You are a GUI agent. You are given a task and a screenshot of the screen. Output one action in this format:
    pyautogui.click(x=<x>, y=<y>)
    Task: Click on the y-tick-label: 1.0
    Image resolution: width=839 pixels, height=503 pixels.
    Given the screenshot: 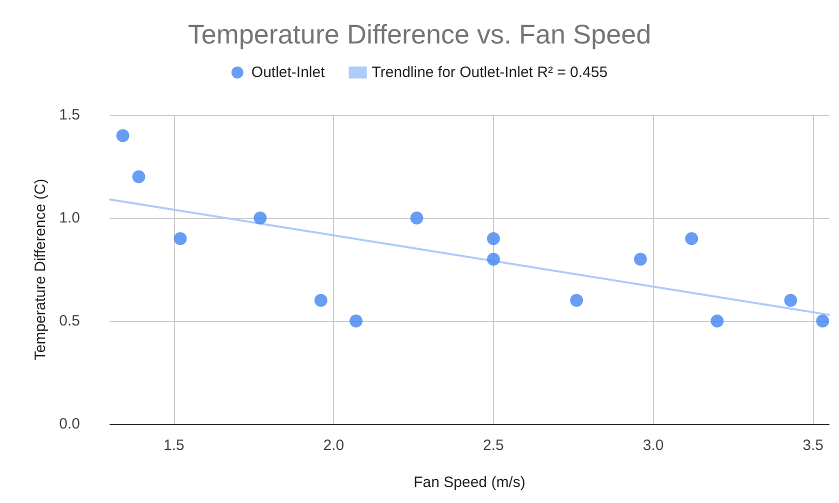 What is the action you would take?
    pyautogui.click(x=69, y=218)
    